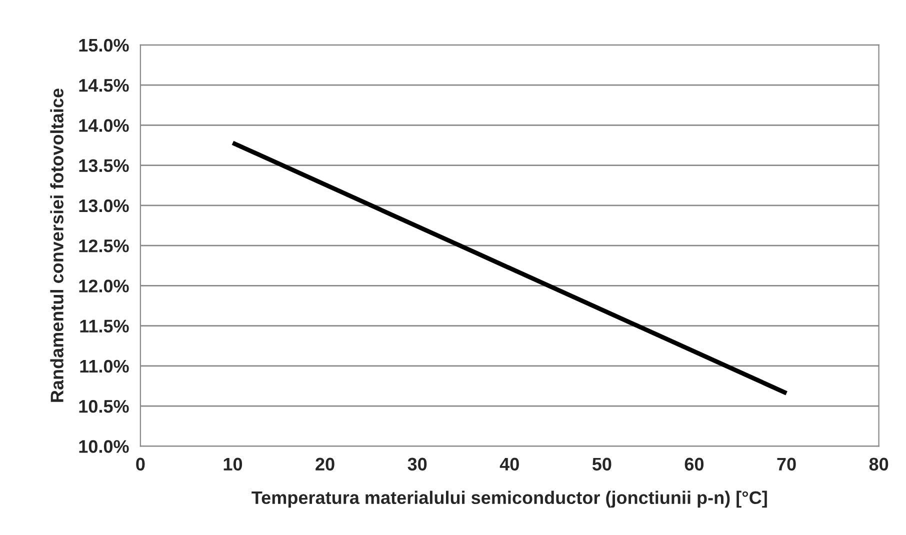 The width and height of the screenshot is (906, 535). Describe the element at coordinates (104, 366) in the screenshot. I see `y-tick-label: 11.0%` at that location.